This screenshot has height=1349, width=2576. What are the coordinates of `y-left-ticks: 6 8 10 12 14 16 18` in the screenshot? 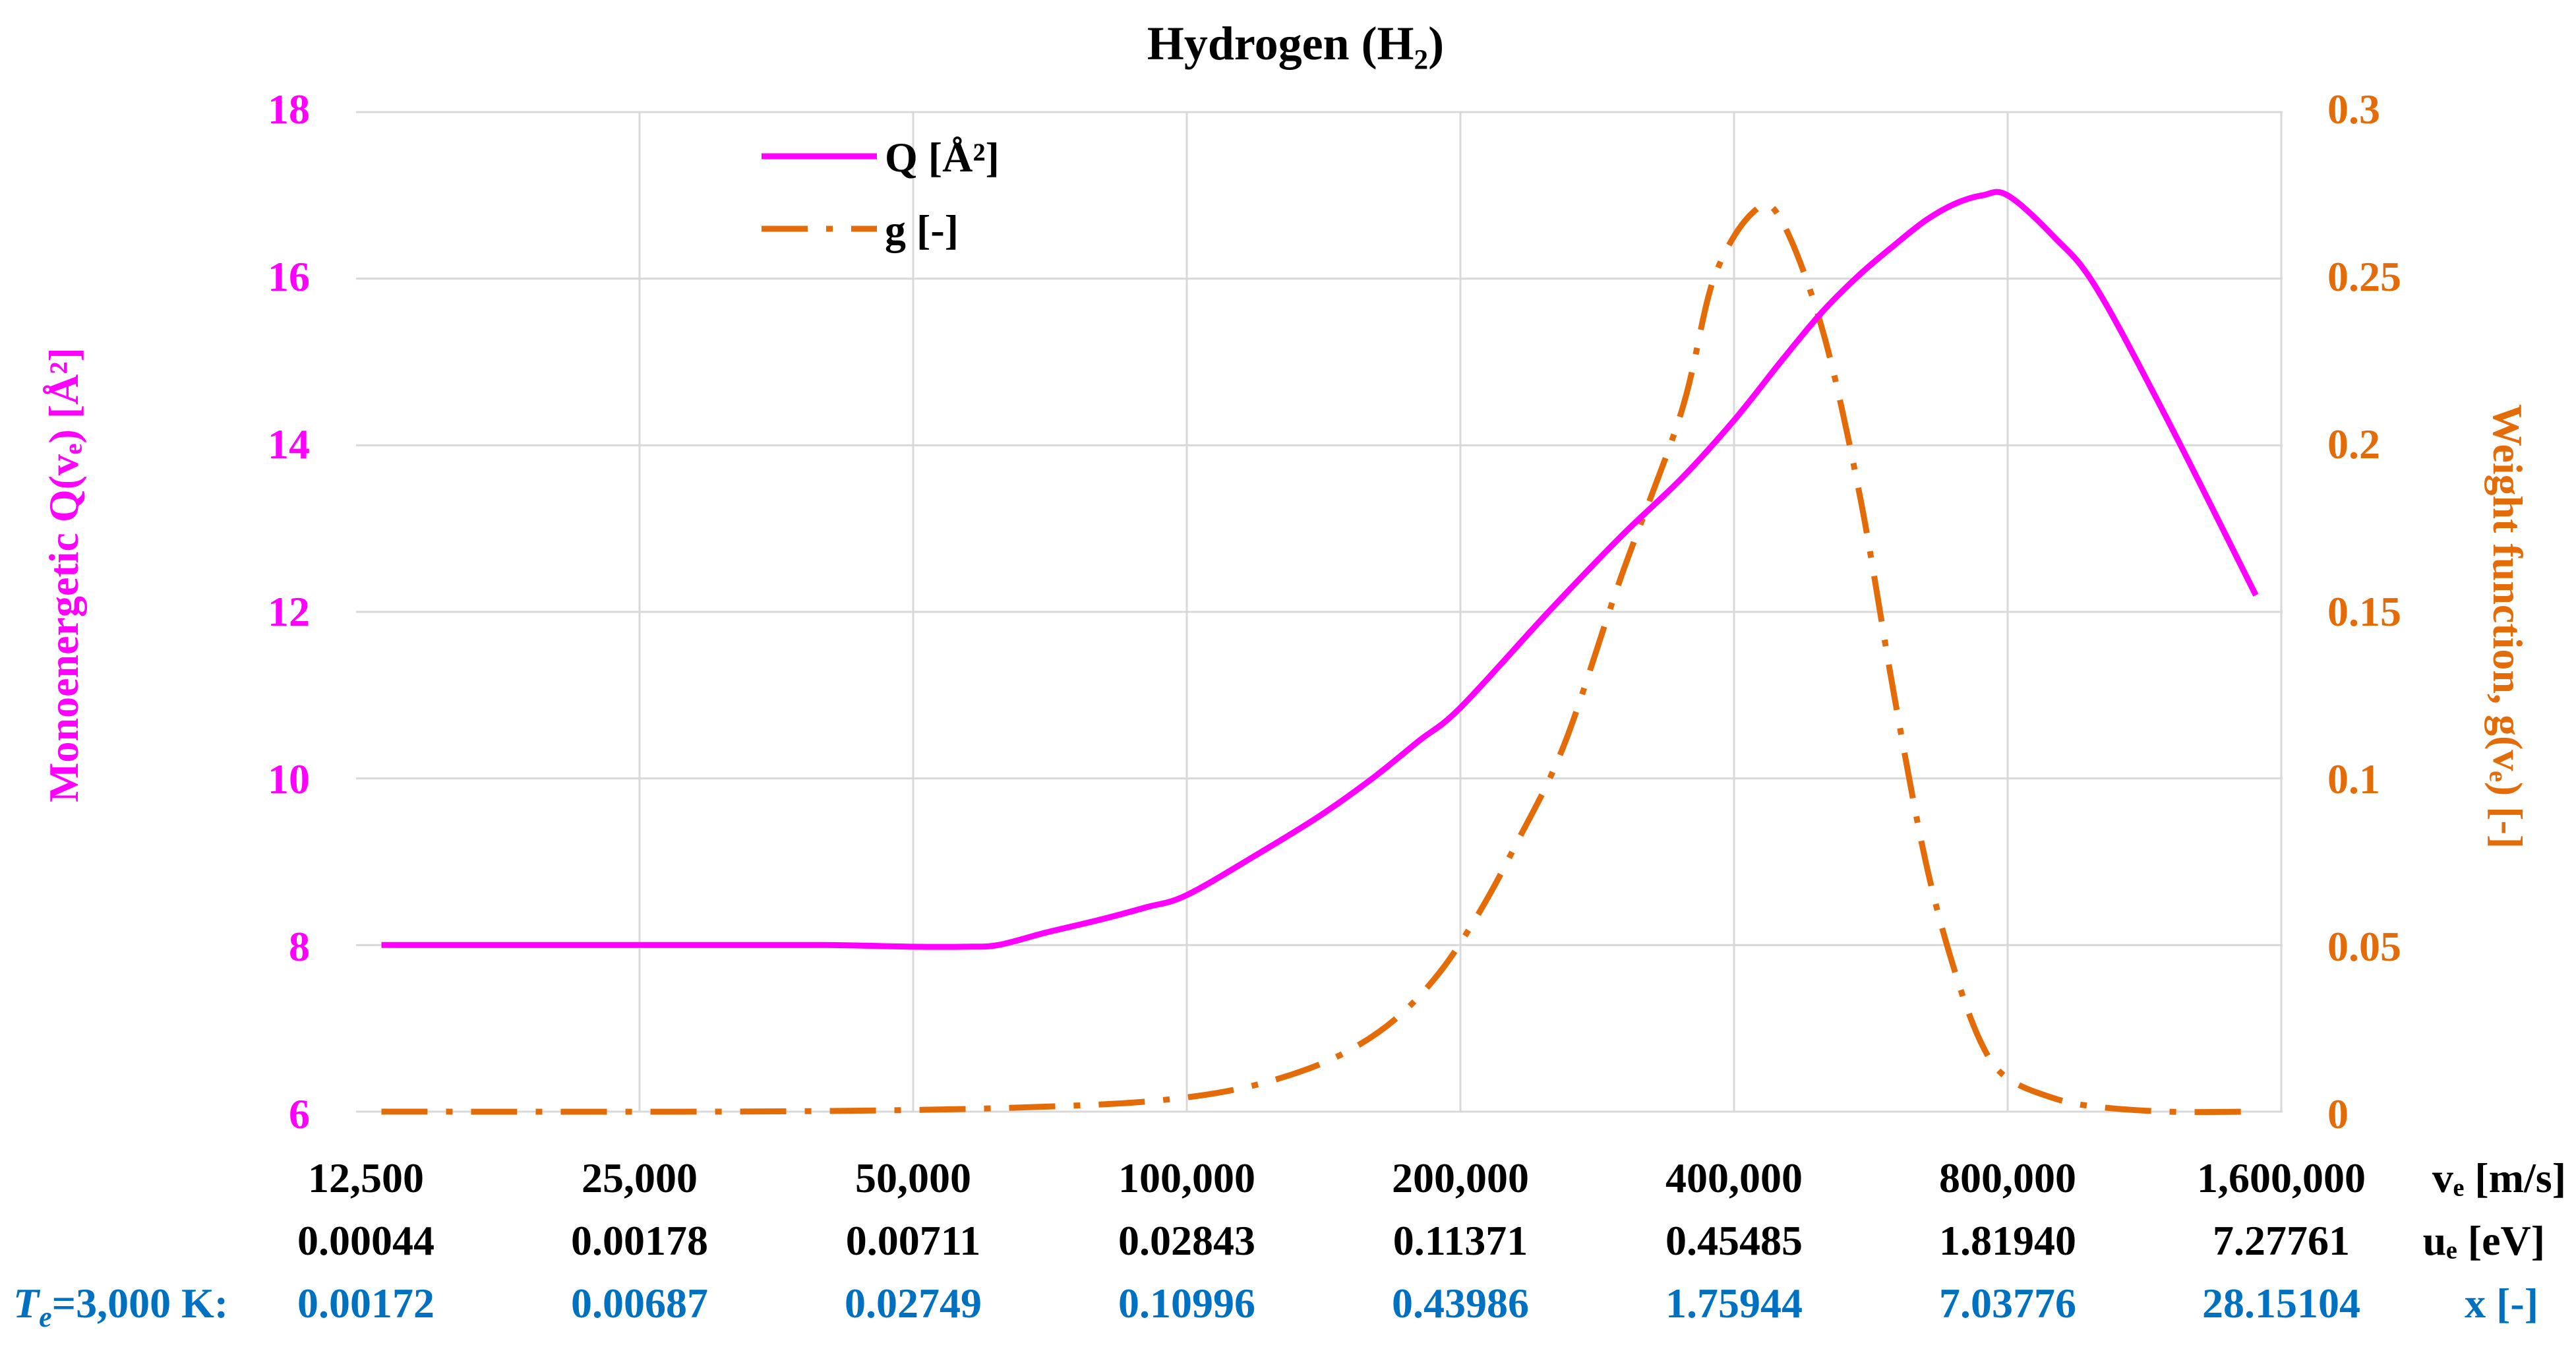 It's located at (289, 611).